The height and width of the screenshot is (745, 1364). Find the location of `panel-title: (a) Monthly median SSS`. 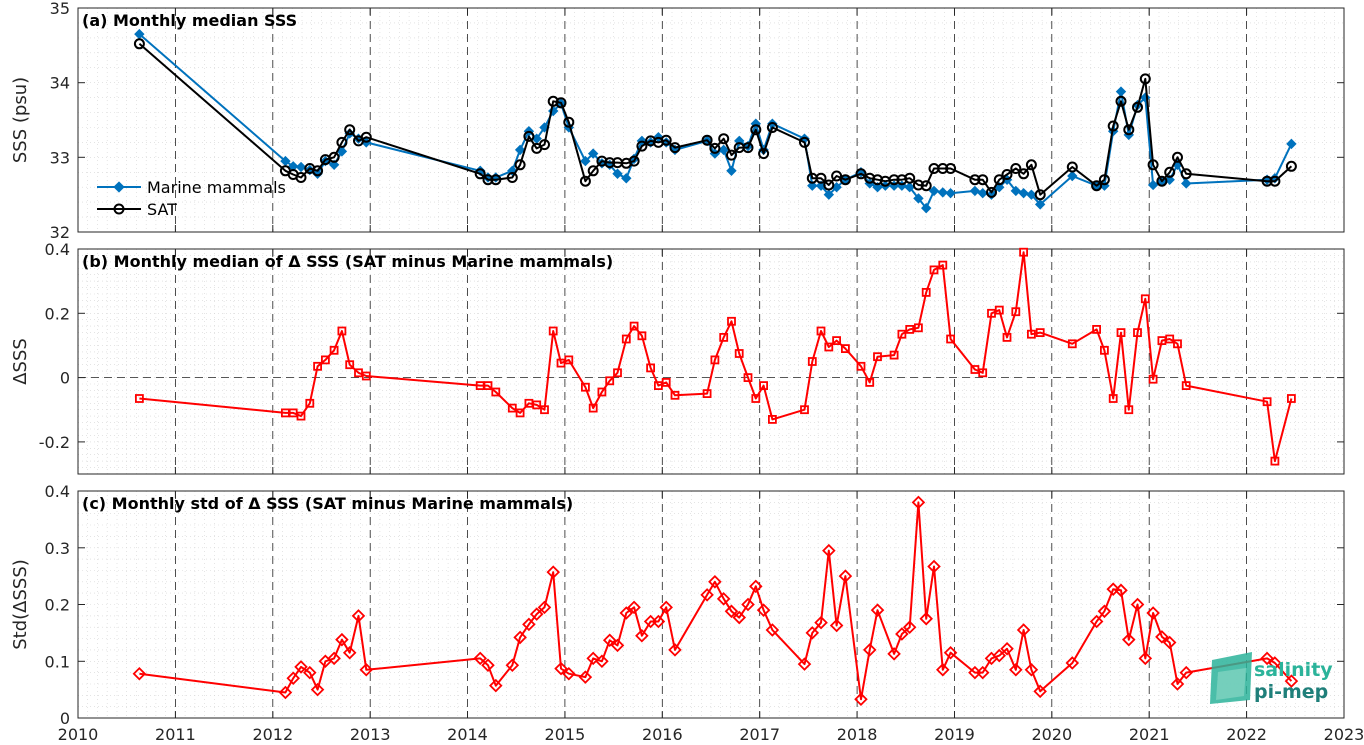

panel-title: (a) Monthly median SSS is located at coordinates (189, 20).